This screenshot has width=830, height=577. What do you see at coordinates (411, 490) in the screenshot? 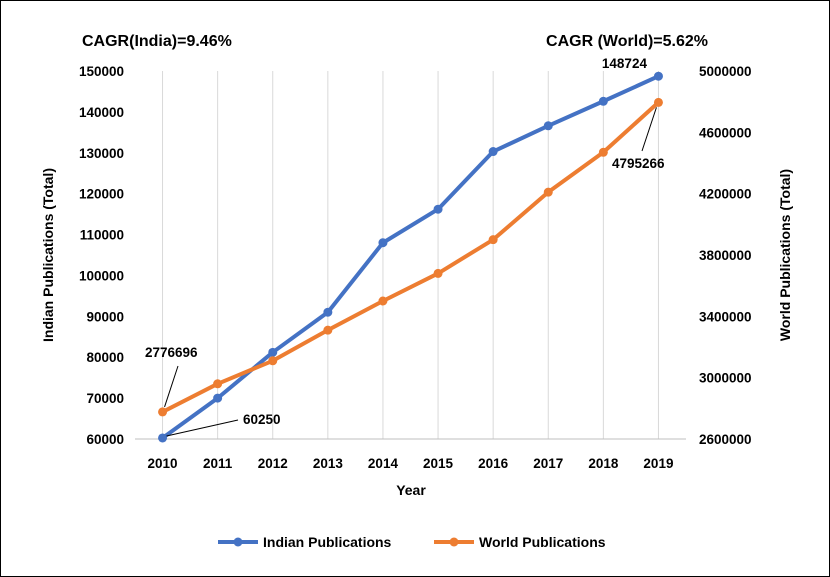
I see `x-axis-title: Year` at bounding box center [411, 490].